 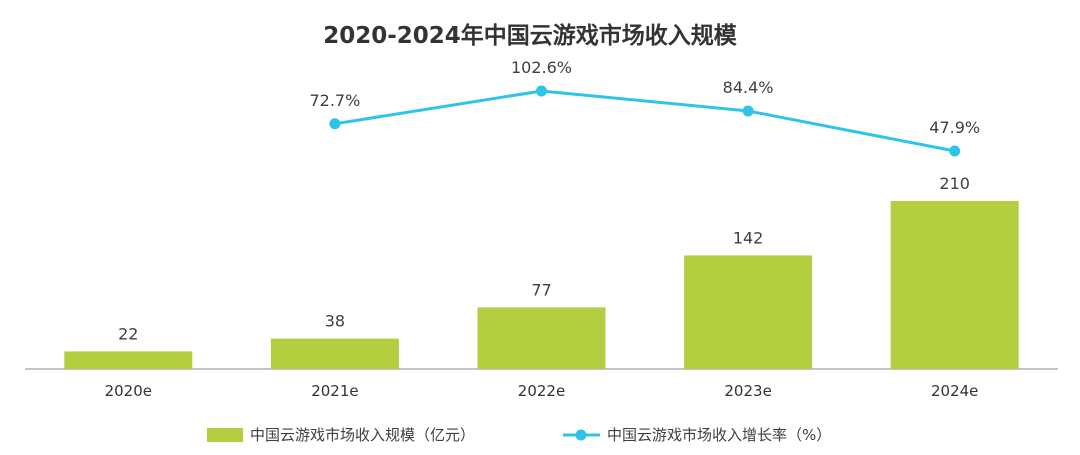 What do you see at coordinates (954, 285) in the screenshot?
I see `bar-2024e` at bounding box center [954, 285].